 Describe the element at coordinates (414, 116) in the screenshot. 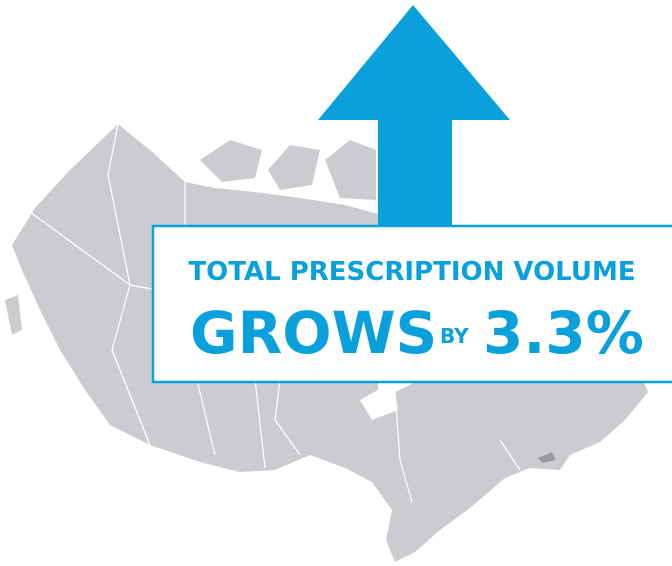

I see `growth-arrow` at that location.